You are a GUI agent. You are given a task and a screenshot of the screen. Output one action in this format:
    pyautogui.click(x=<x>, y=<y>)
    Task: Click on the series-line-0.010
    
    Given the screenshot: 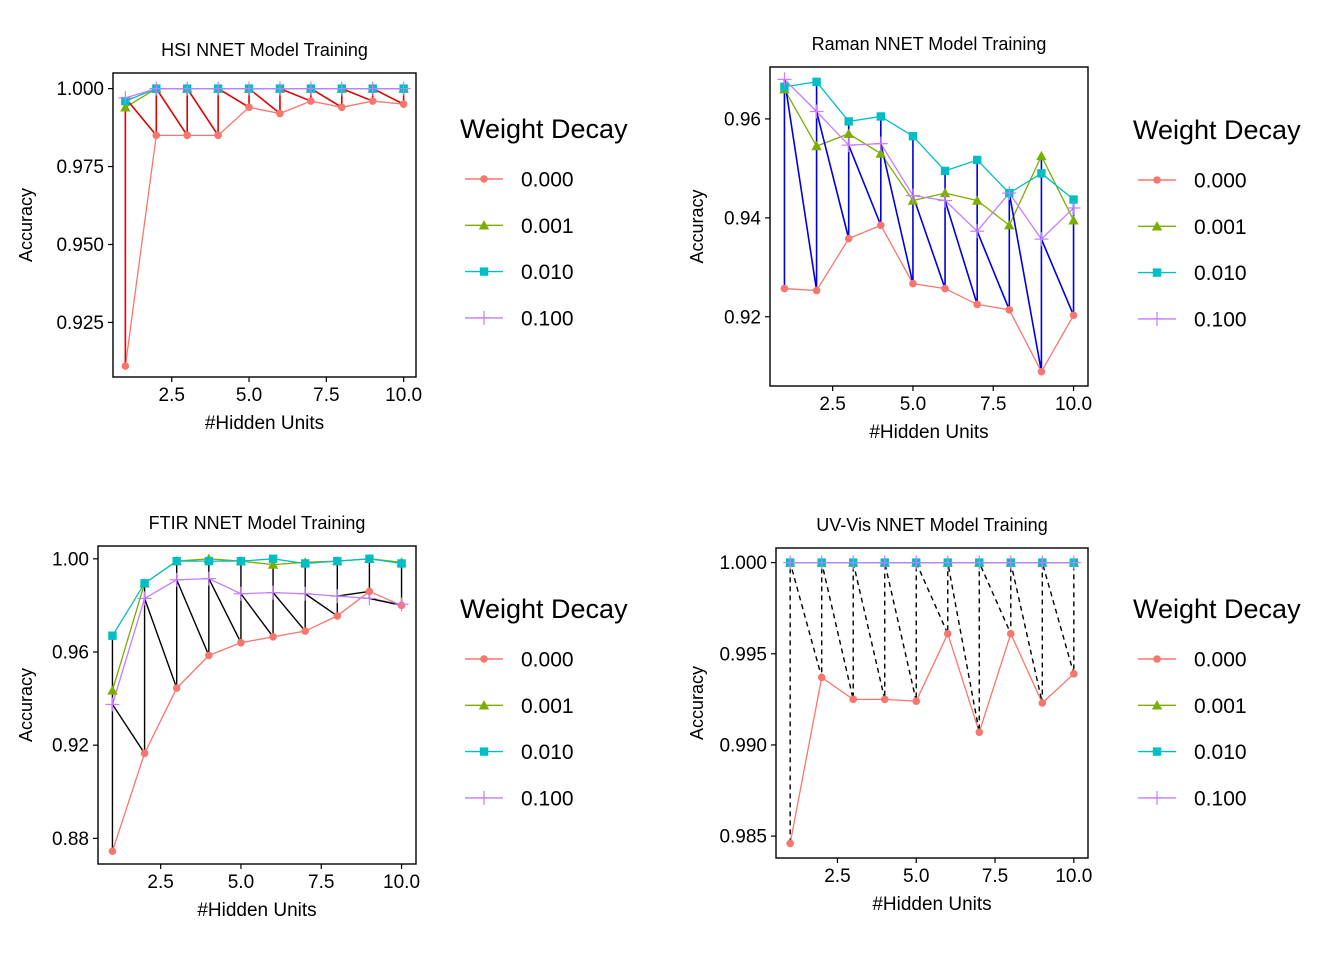 What is the action you would take?
    pyautogui.click(x=256, y=597)
    